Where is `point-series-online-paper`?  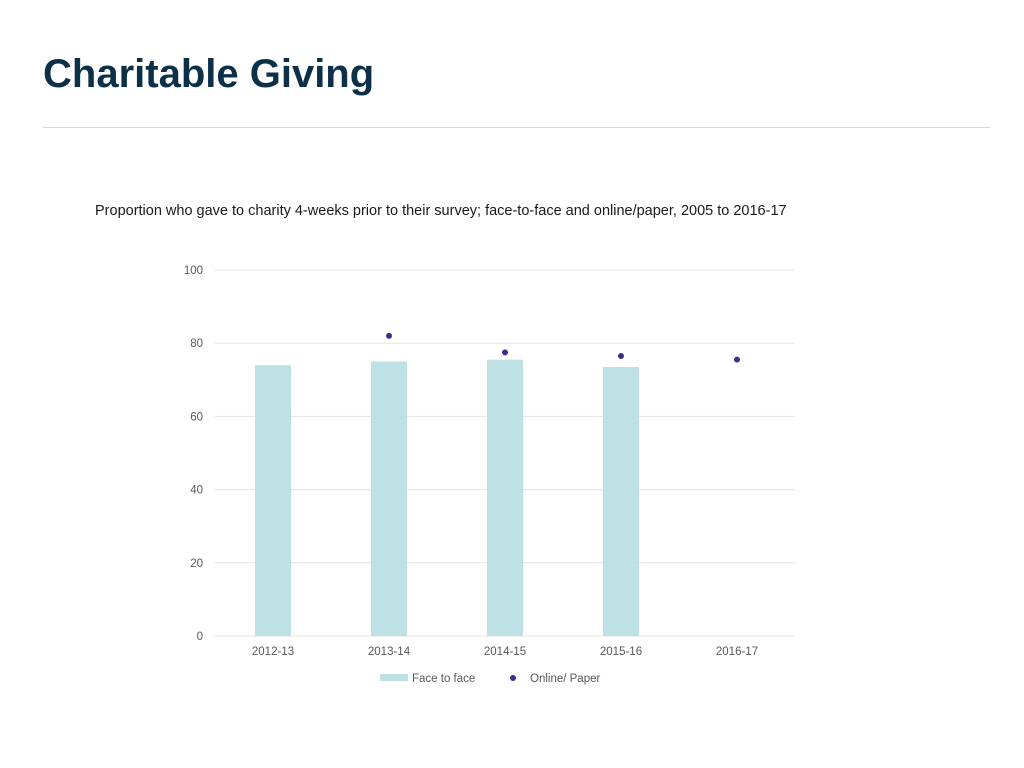
point-series-online-paper is located at coordinates (563, 347).